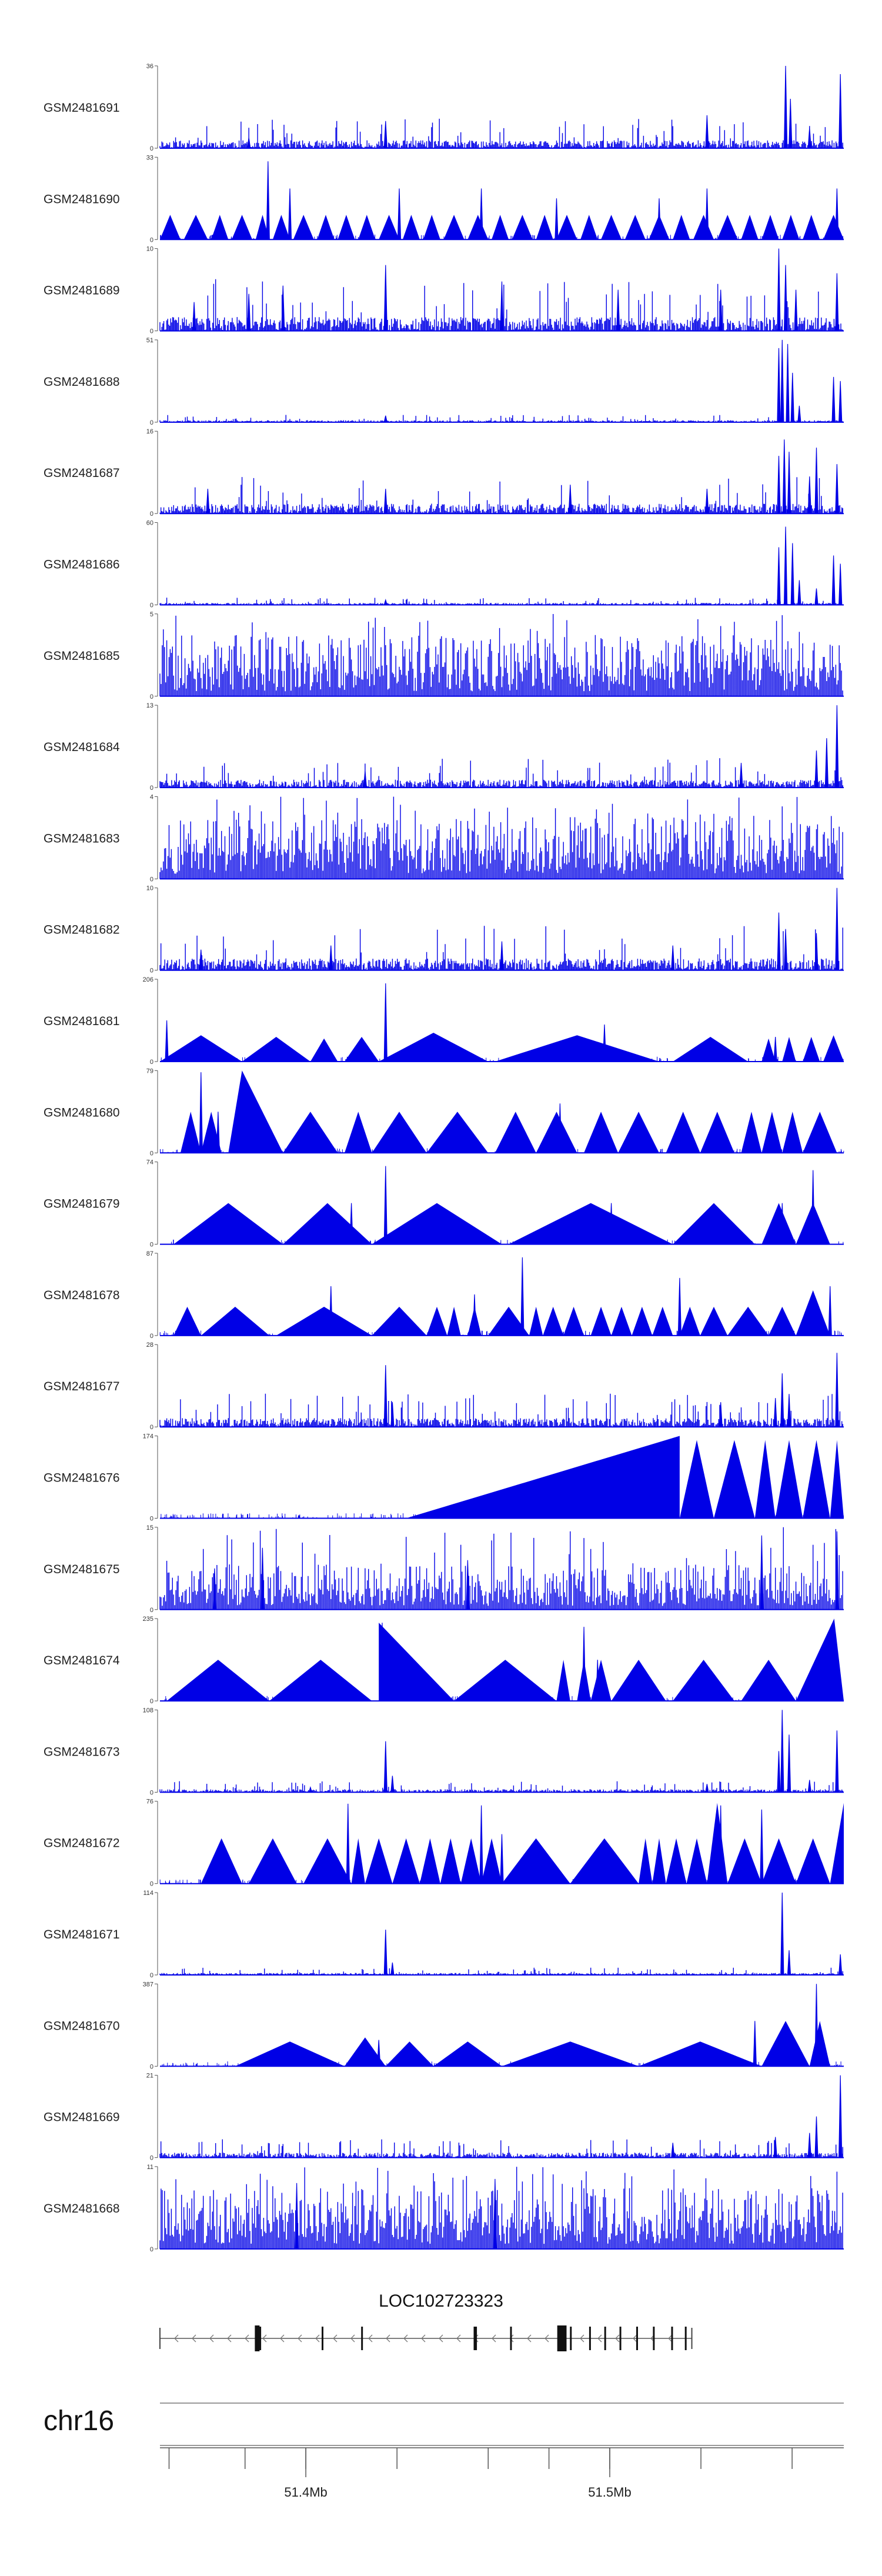 The image size is (882, 2576). I want to click on track-label: GSM2481672, so click(82, 1843).